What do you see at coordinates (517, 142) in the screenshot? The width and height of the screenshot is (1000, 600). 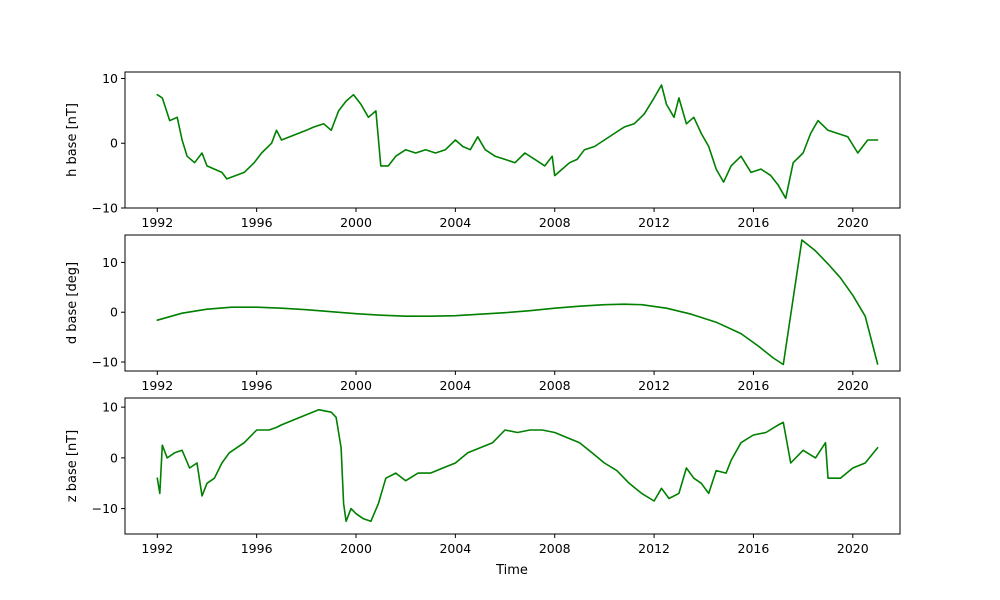 I see `h-base-line` at bounding box center [517, 142].